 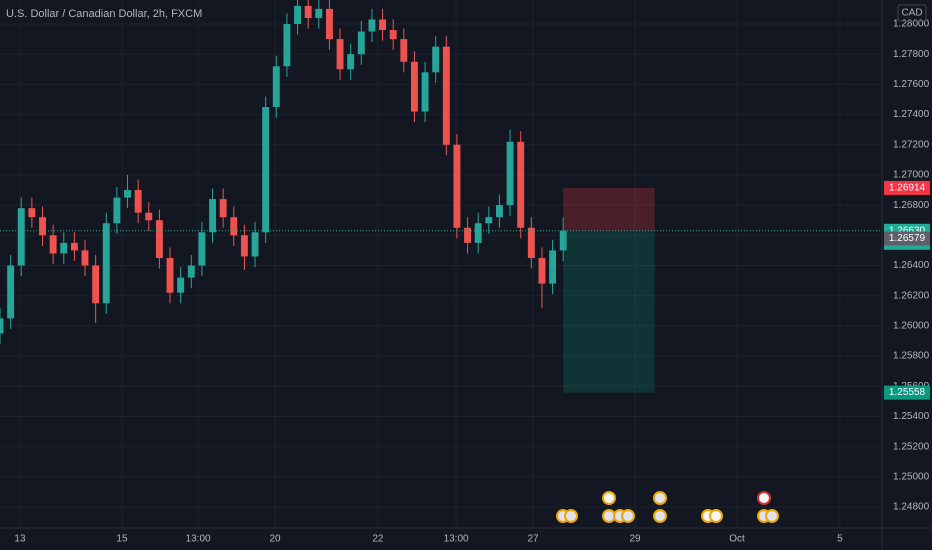 I want to click on x-tick-label: 27, so click(x=533, y=539).